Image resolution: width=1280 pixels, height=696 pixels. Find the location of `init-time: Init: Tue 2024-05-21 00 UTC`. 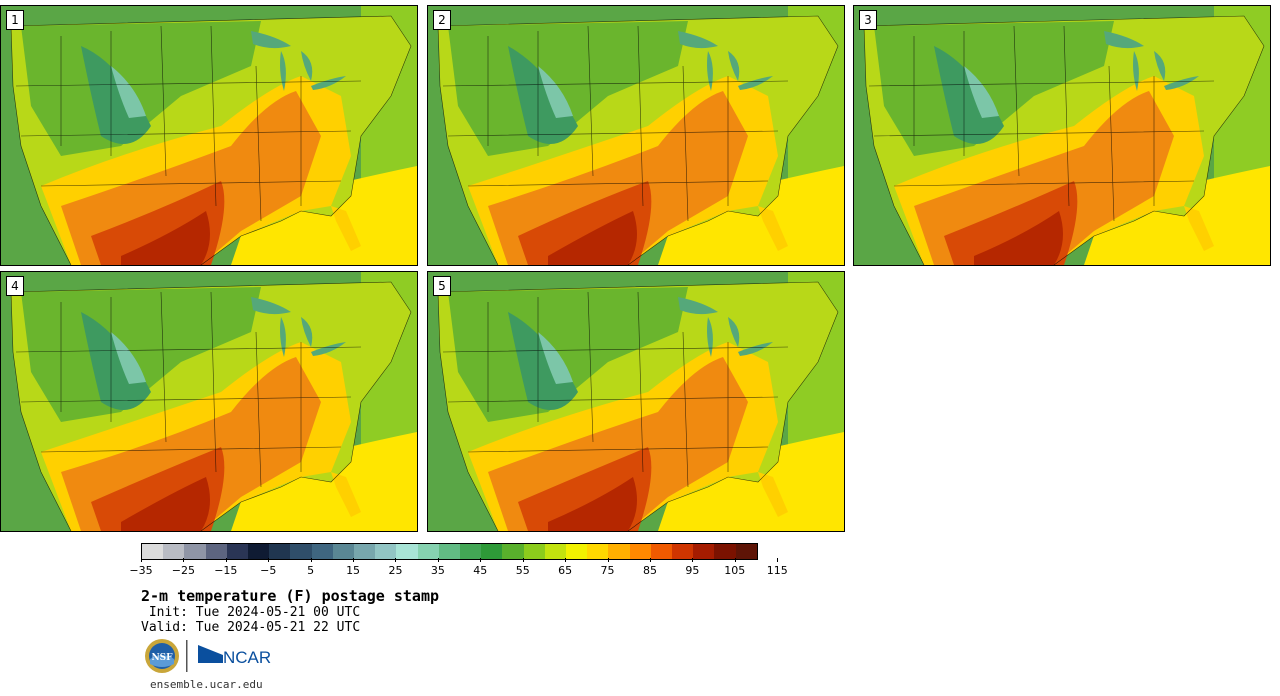

init-time: Init: Tue 2024-05-21 00 UTC is located at coordinates (251, 612).